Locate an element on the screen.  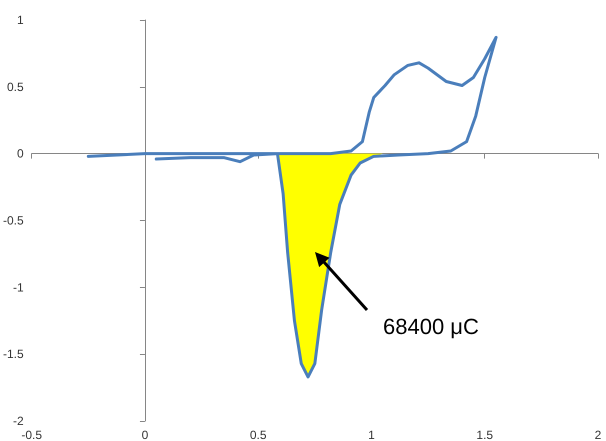
x-tick-label: 0.5 is located at coordinates (258, 434).